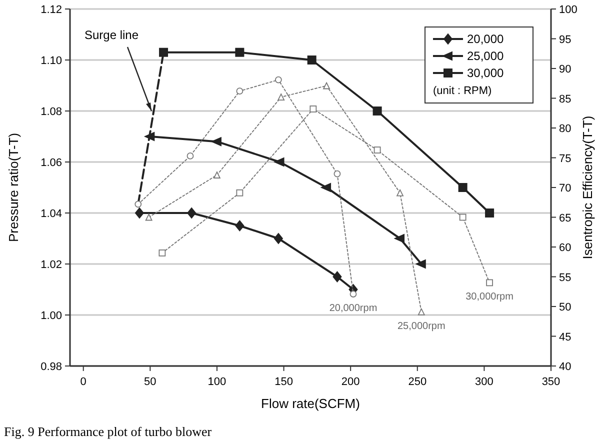 The image size is (604, 444). I want to click on x-tick-label: 100, so click(217, 382).